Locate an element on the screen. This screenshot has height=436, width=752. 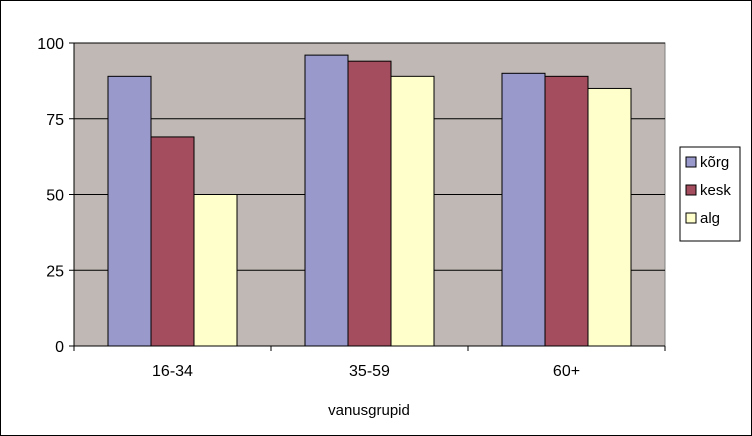
legend: kõrg kesk alg is located at coordinates (710, 194).